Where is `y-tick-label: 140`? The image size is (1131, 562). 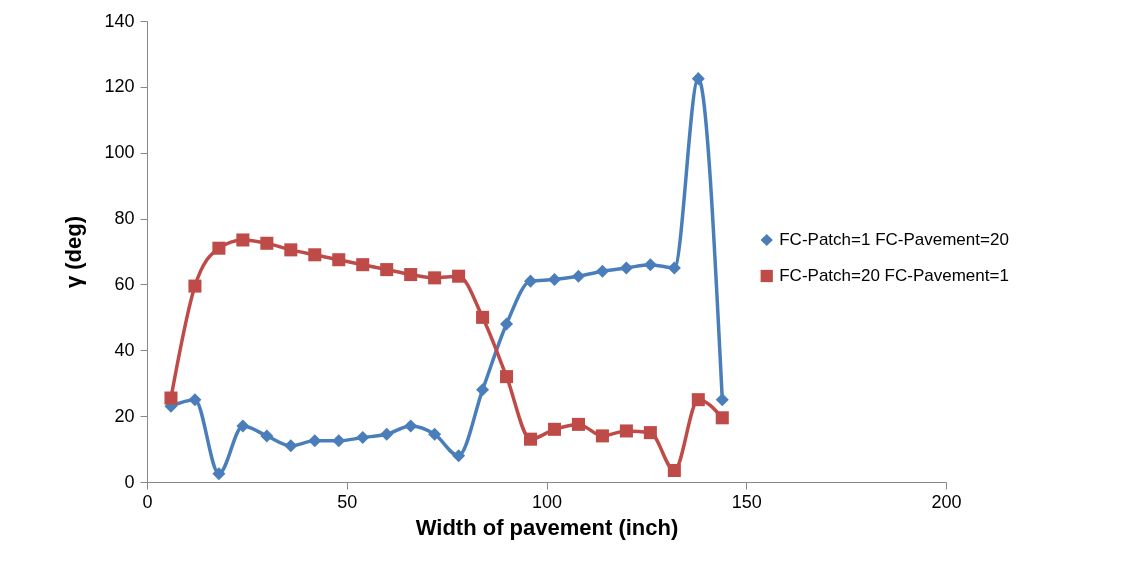
y-tick-label: 140 is located at coordinates (119, 20).